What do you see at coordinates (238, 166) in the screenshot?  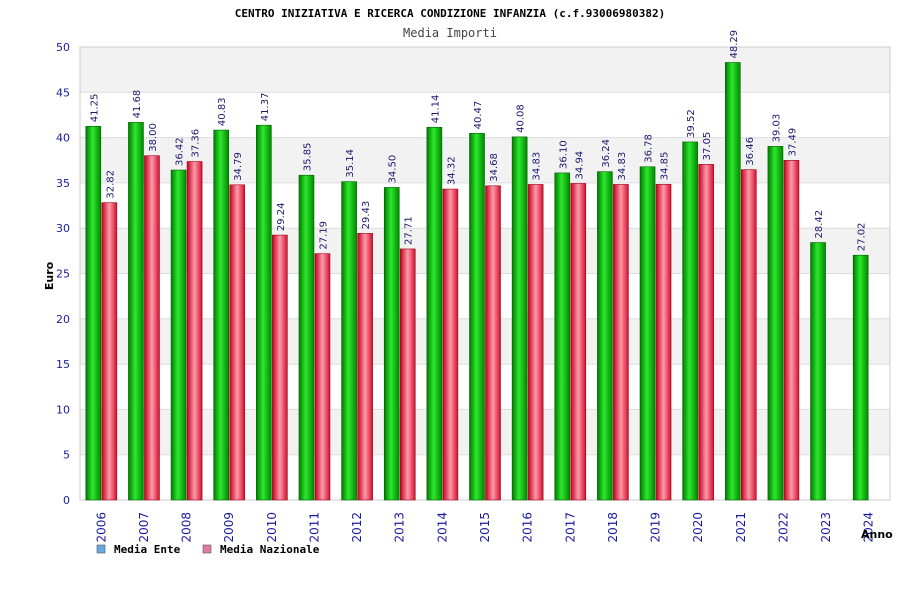 I see `bar-value-label: 34.79` at bounding box center [238, 166].